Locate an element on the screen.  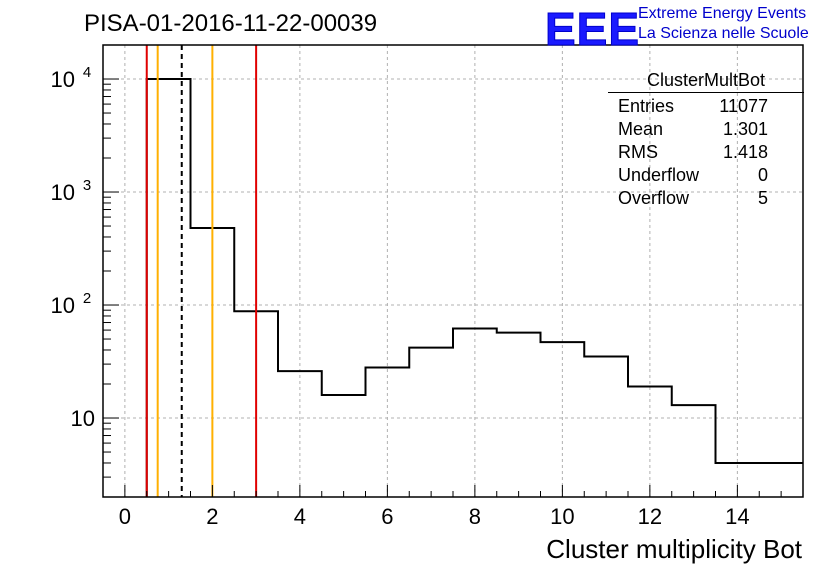
stats-row-overflow: Overflow 5 is located at coordinates (706, 198).